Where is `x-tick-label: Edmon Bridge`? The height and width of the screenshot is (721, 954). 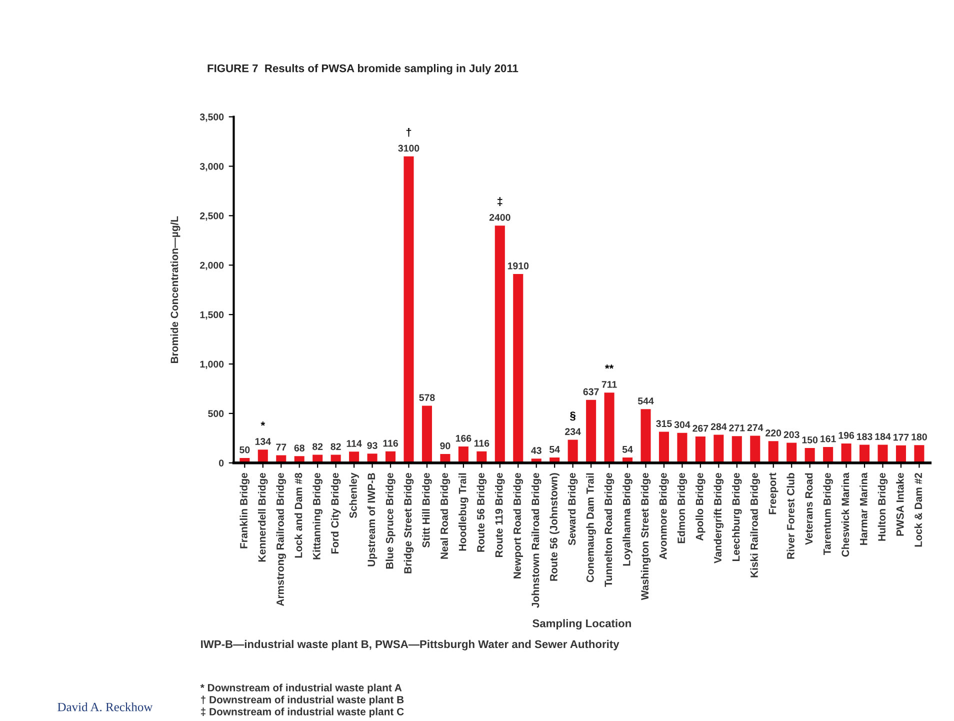 x-tick-label: Edmon Bridge is located at coordinates (682, 508).